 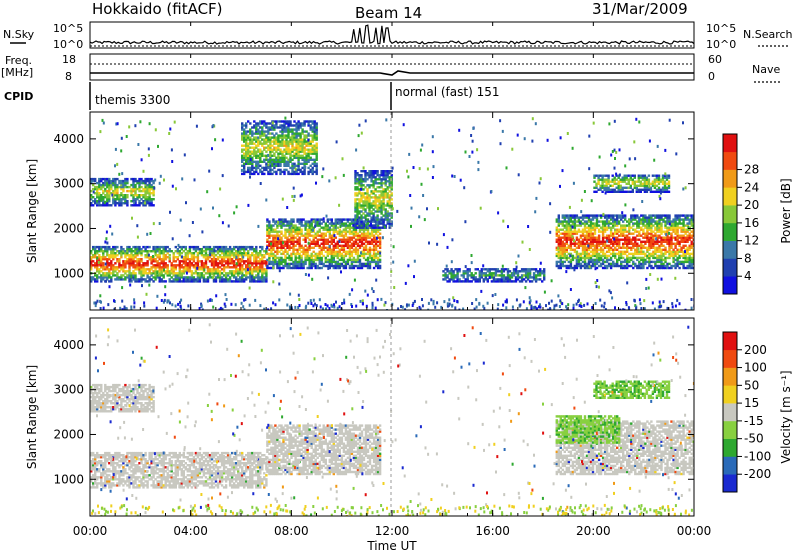 I want to click on velocity-colorbar-tick-2: 50, so click(x=751, y=385).